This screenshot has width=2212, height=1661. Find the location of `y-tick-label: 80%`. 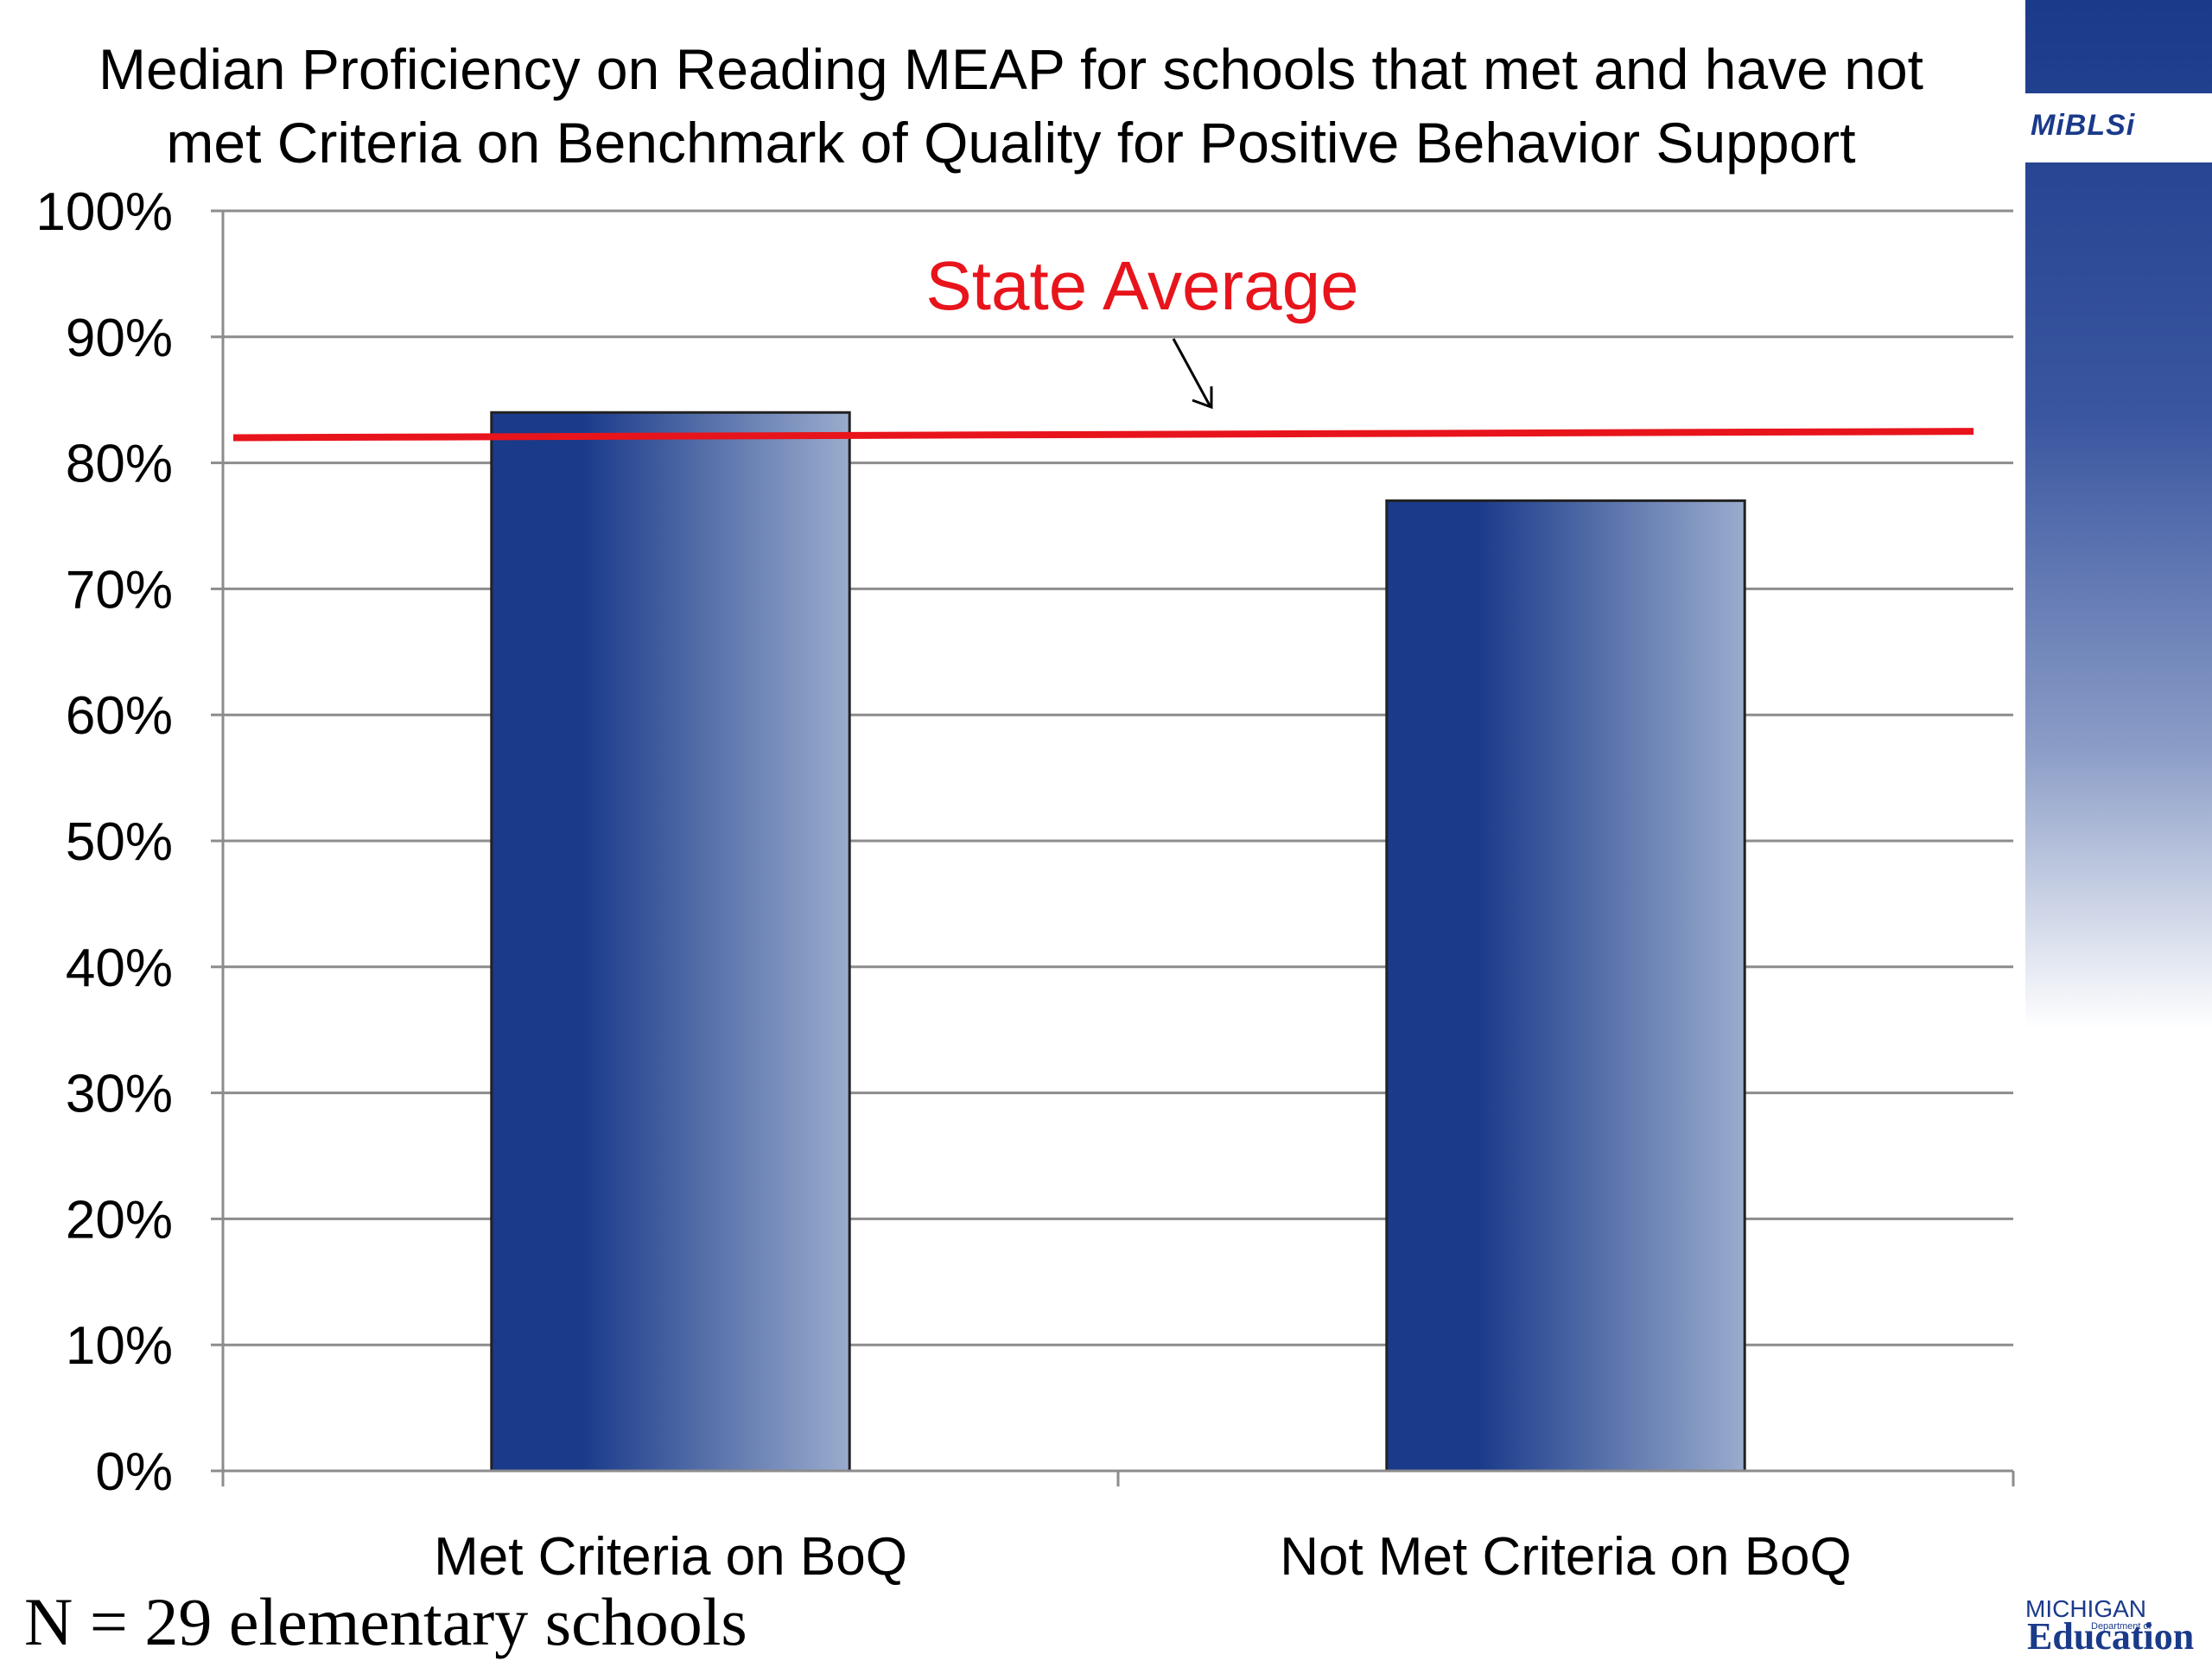

y-tick-label: 80% is located at coordinates (119, 464).